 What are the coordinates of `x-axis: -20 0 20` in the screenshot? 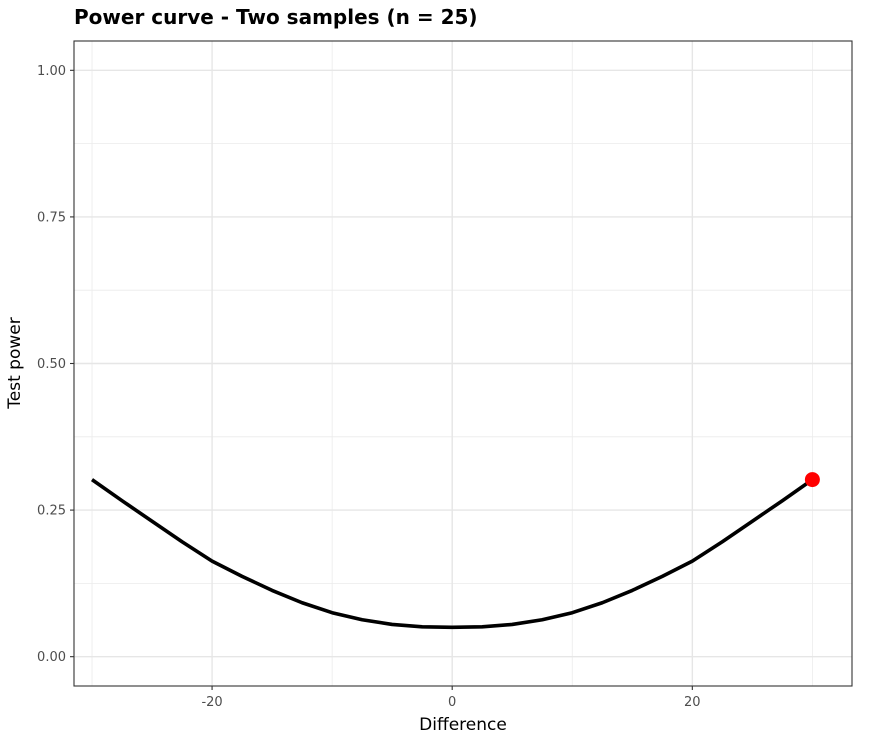 It's located at (451, 698).